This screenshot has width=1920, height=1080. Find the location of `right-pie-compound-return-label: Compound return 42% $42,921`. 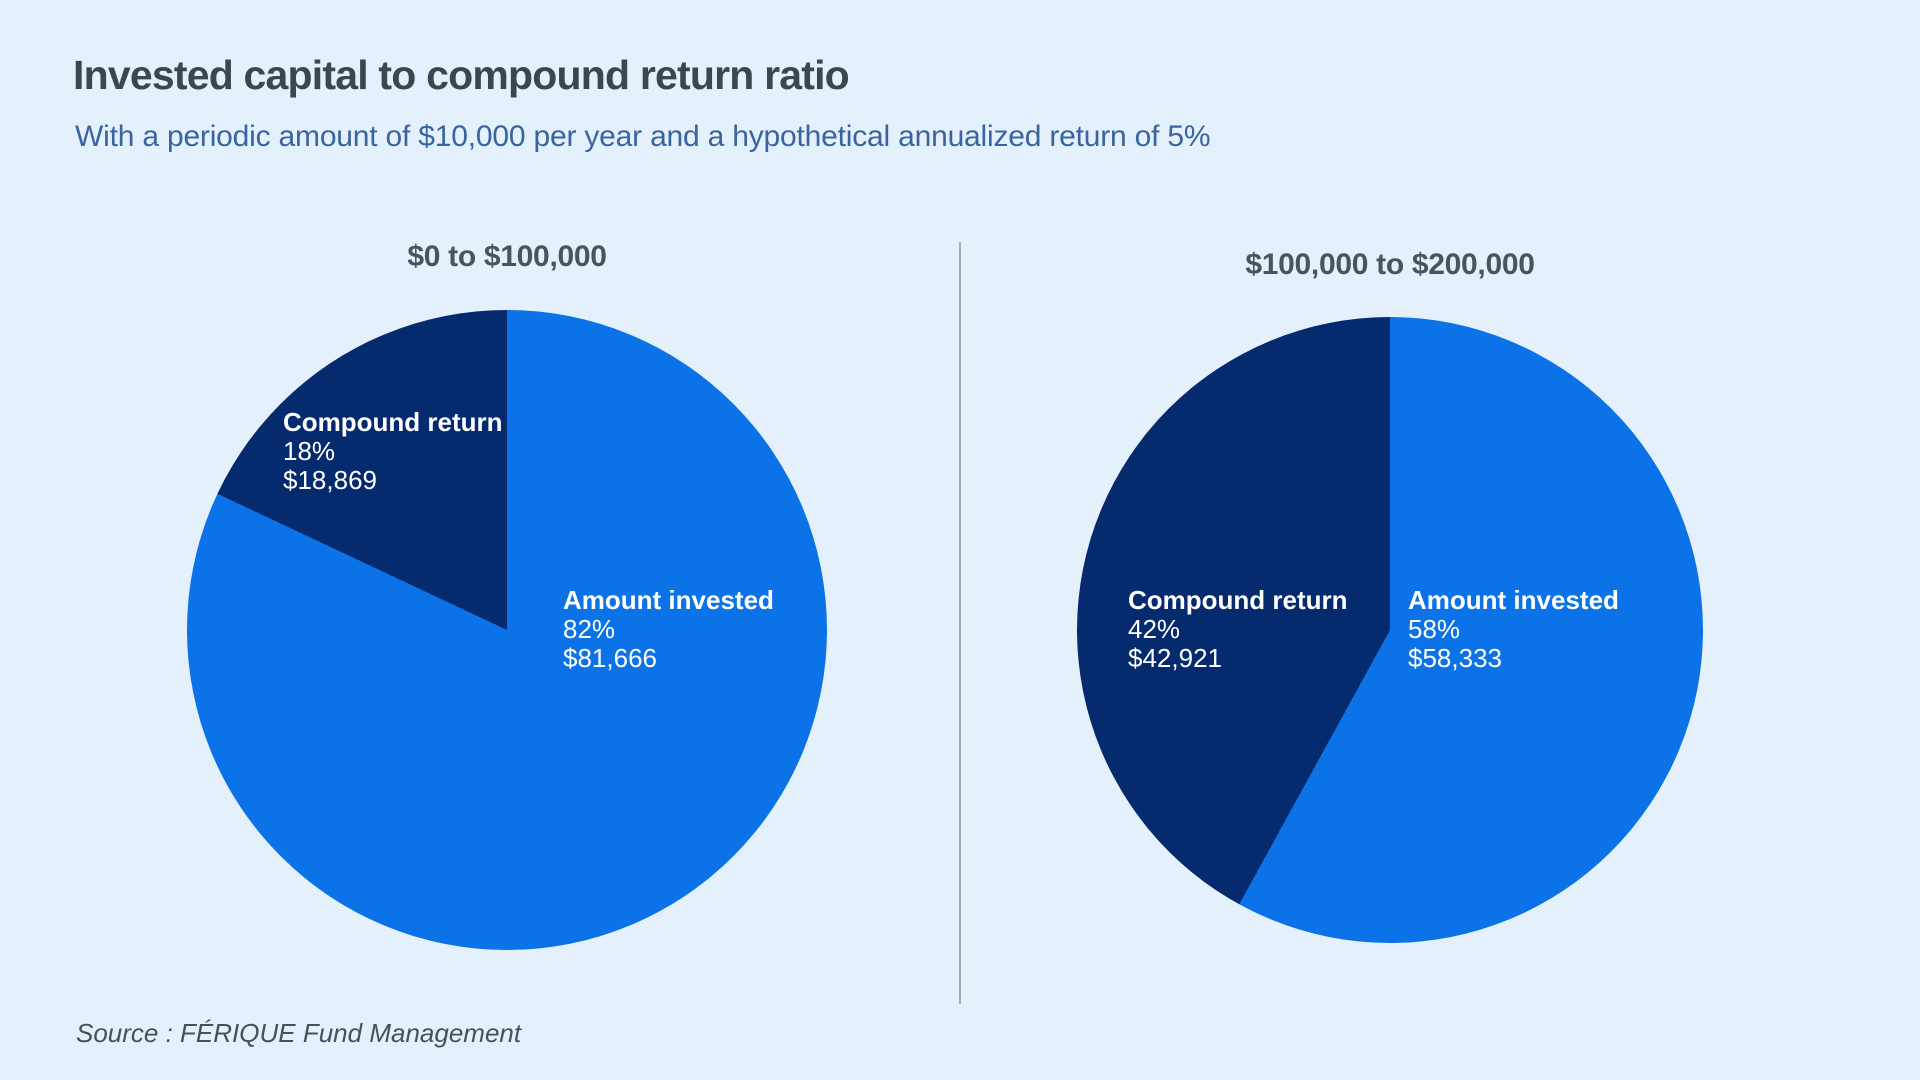

right-pie-compound-return-label: Compound return 42% $42,921 is located at coordinates (1238, 629).